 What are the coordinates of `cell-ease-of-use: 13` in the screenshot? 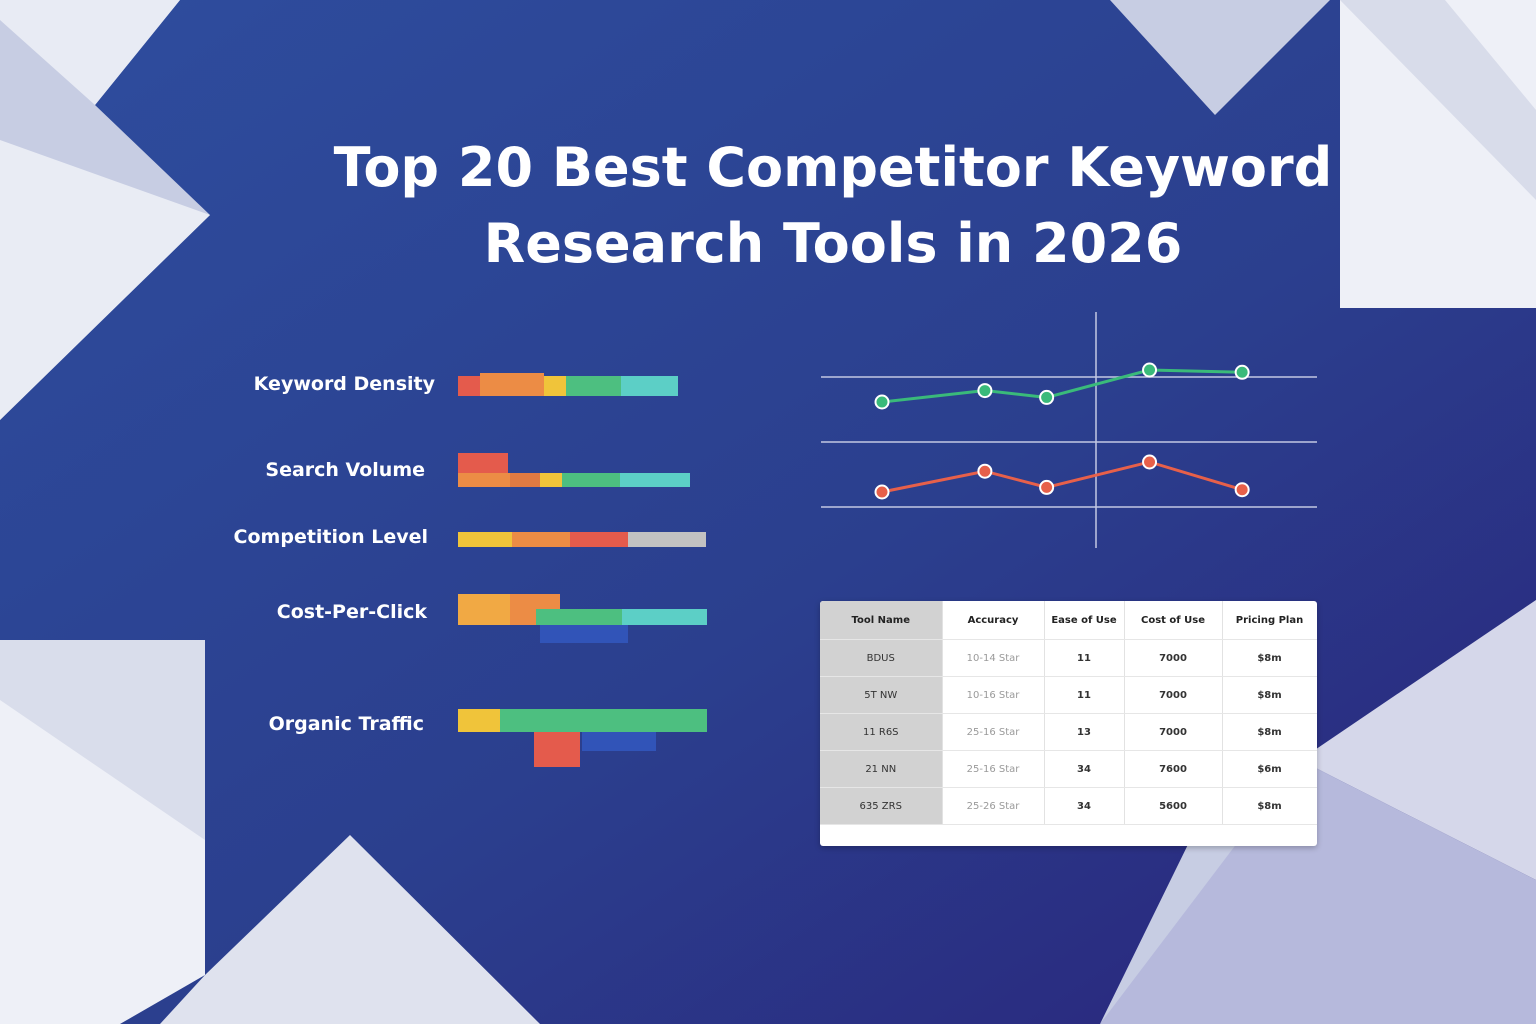 It's located at (1084, 732).